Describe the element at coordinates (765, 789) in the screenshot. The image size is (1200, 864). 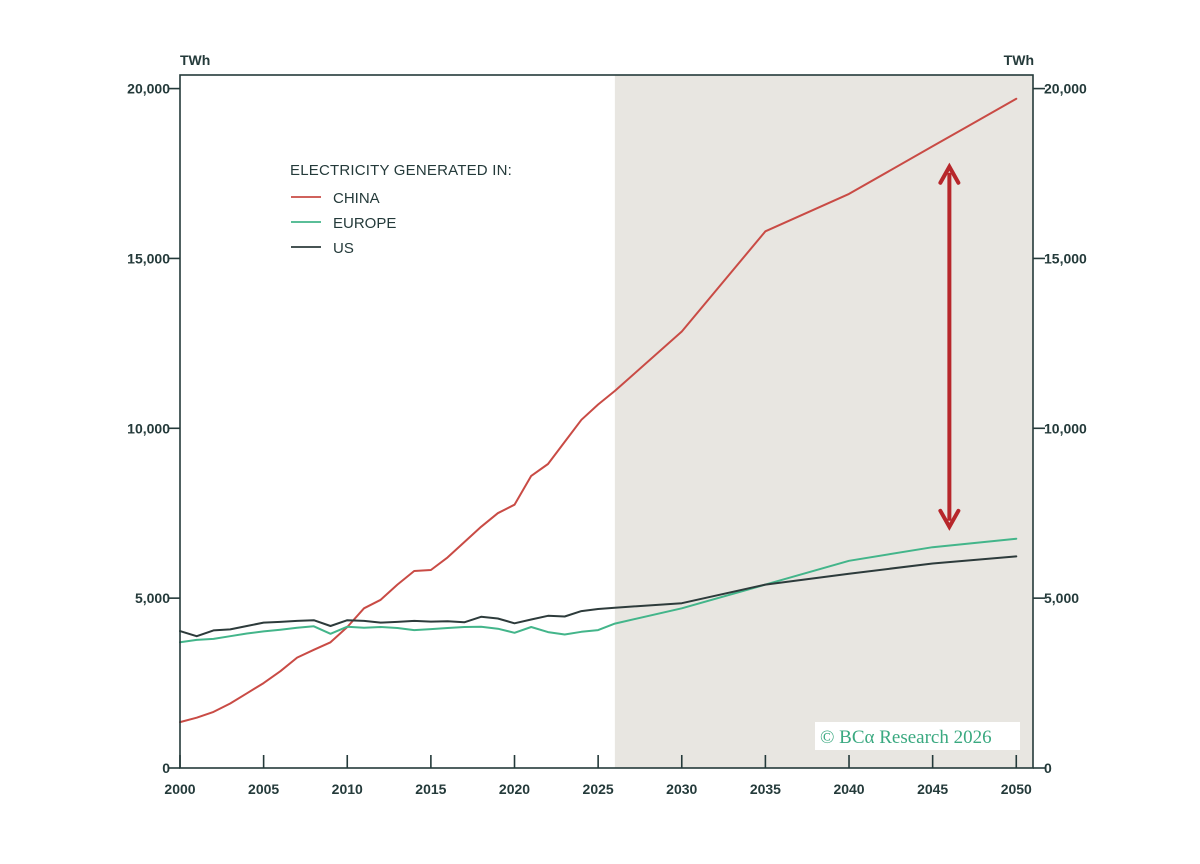
I see `x-tick-label: 2035` at that location.